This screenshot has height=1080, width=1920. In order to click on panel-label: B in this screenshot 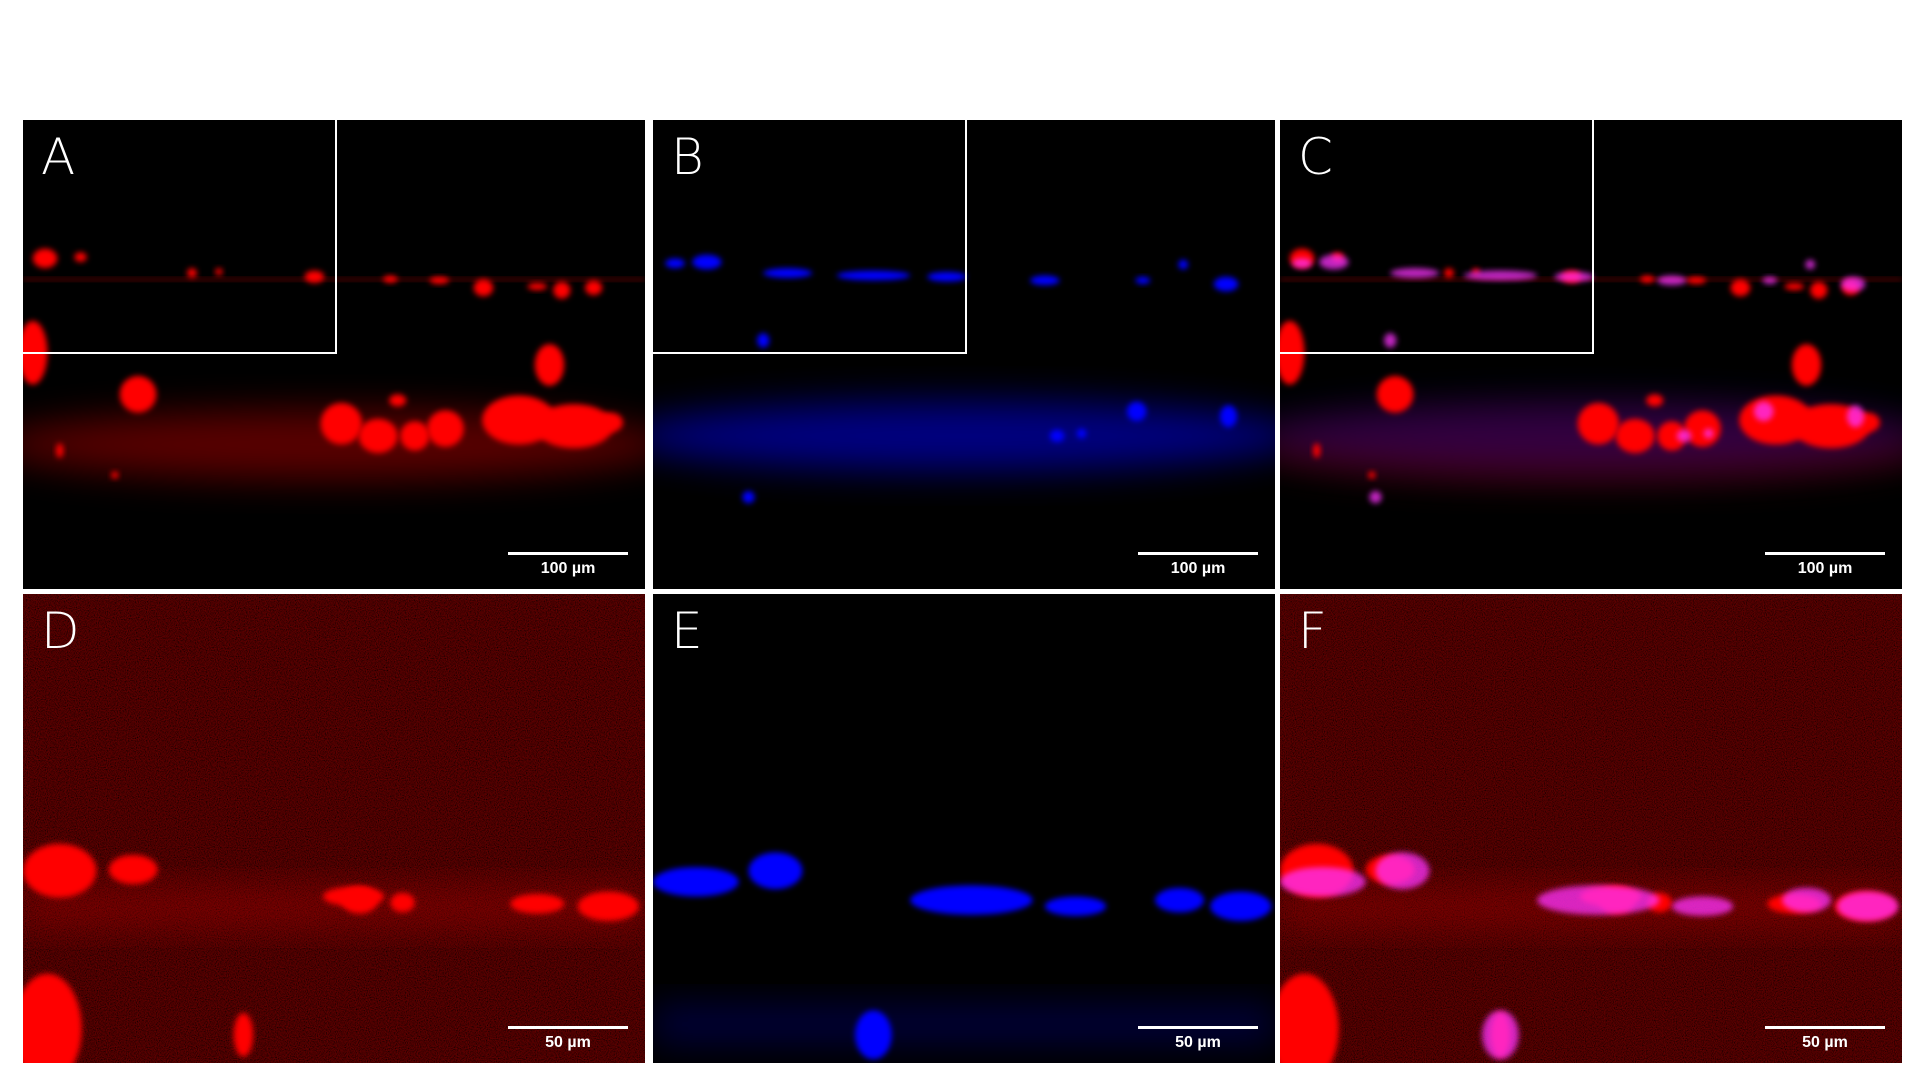, I will do `click(687, 157)`.